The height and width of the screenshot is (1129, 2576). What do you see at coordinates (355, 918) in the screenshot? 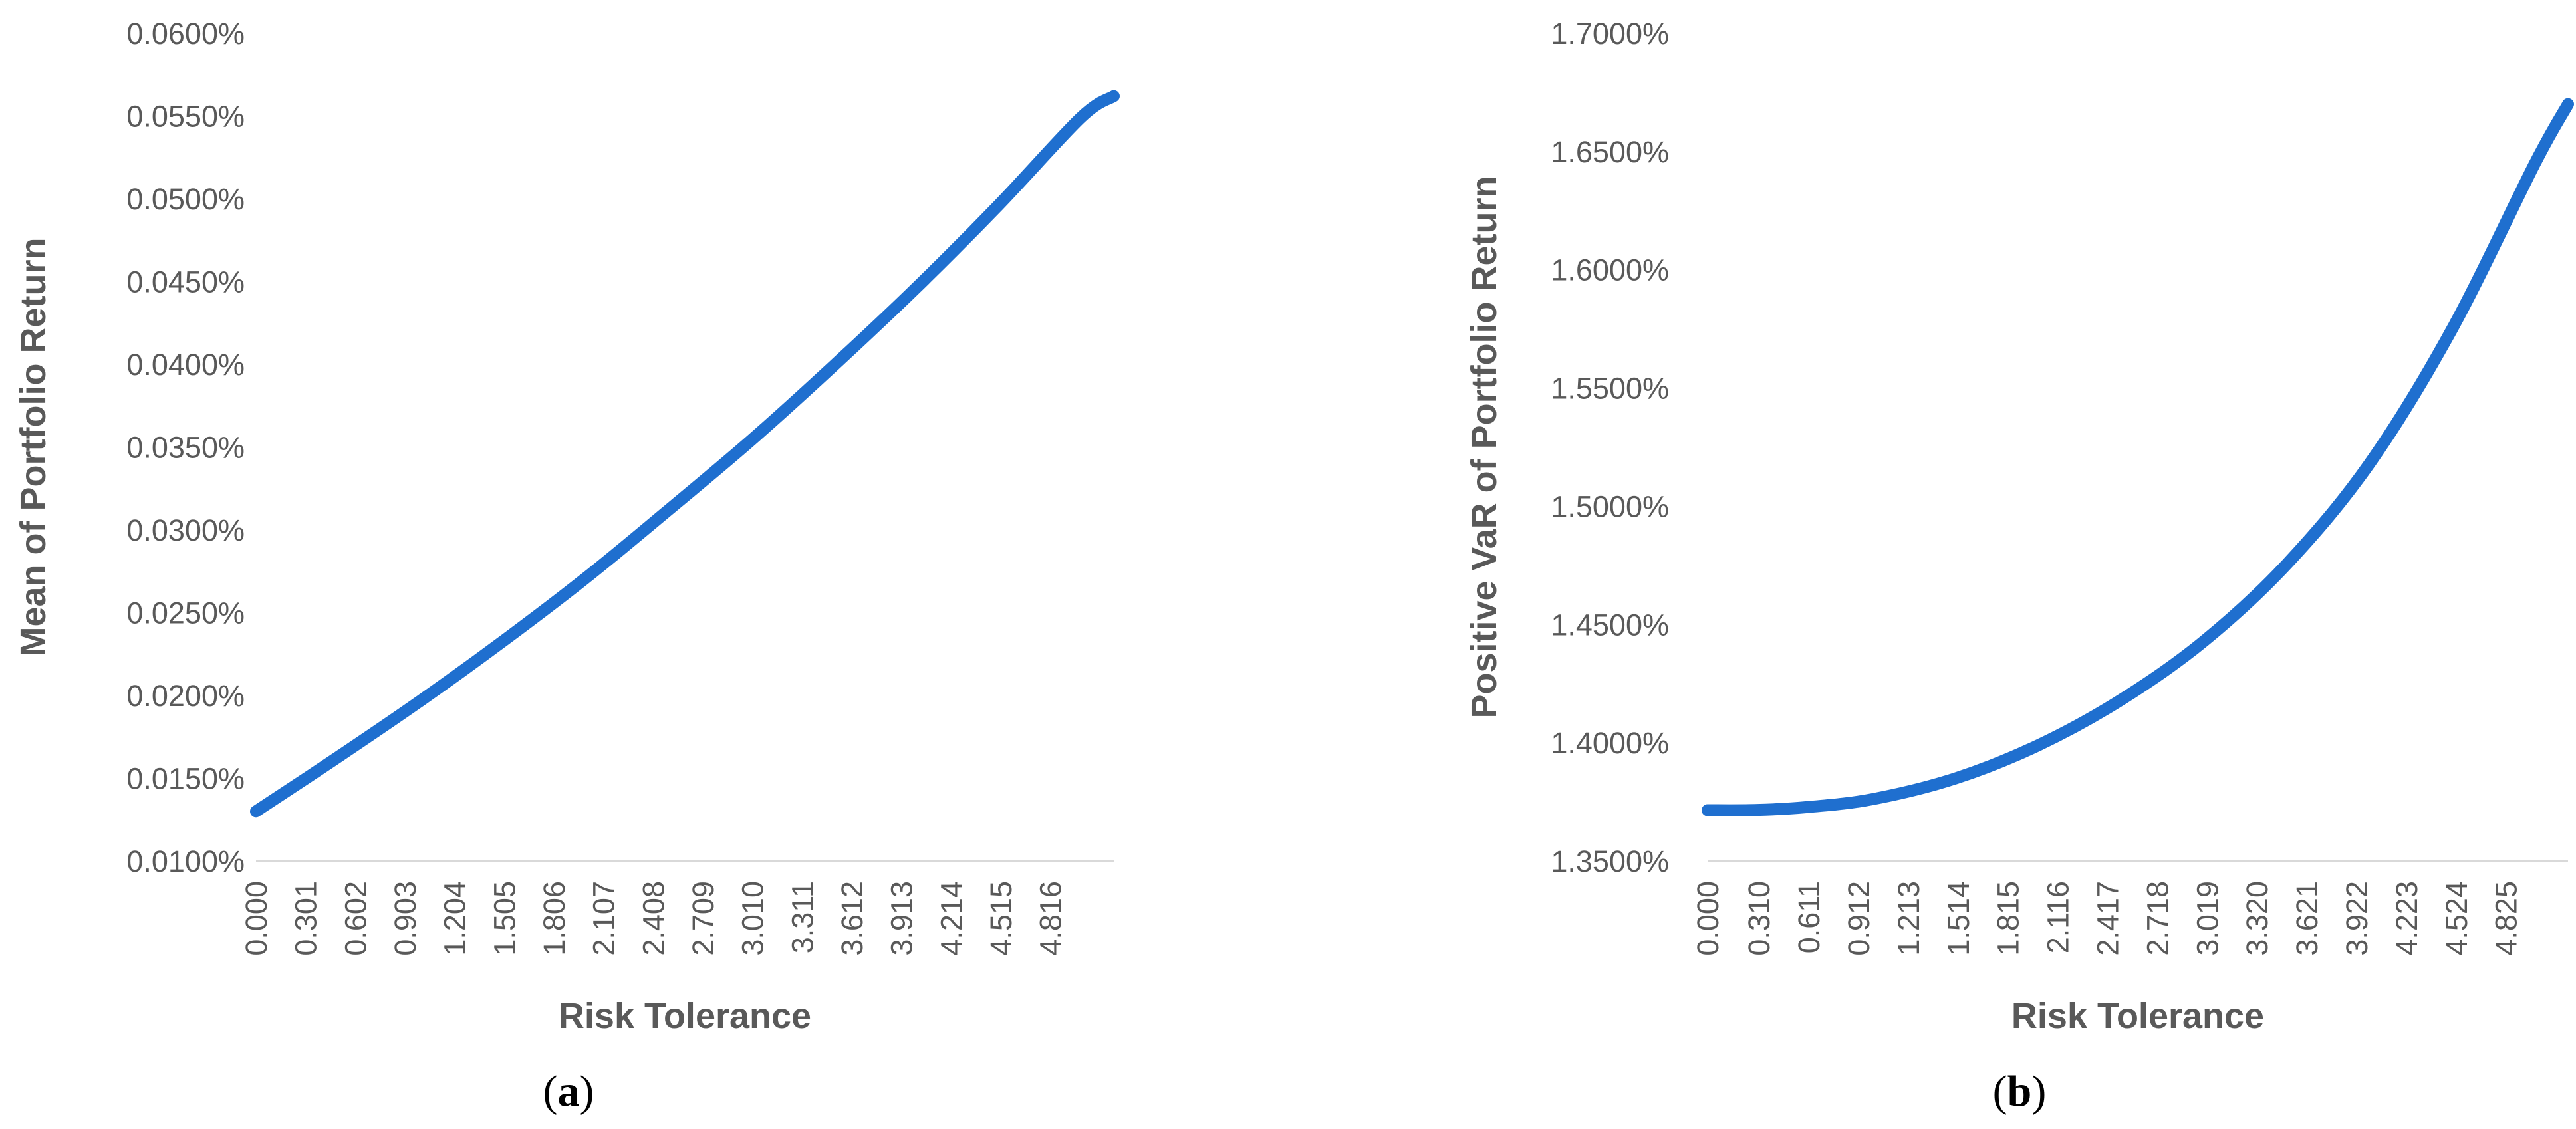
I see `x-tick-label: 0.602` at bounding box center [355, 918].